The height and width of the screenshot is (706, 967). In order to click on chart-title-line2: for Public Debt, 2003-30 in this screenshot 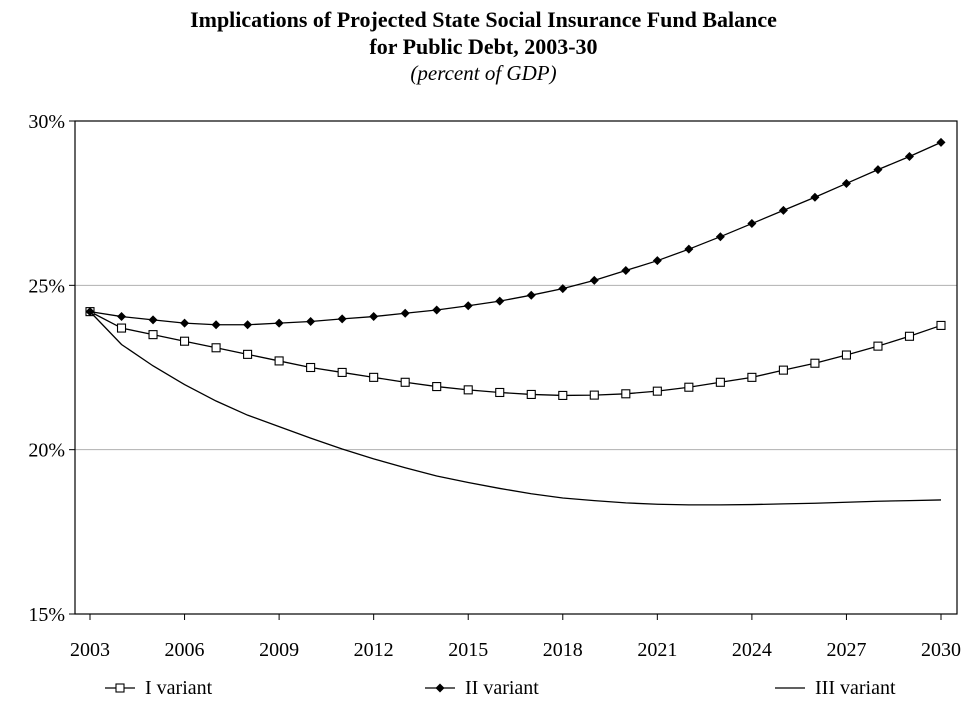, I will do `click(483, 46)`.